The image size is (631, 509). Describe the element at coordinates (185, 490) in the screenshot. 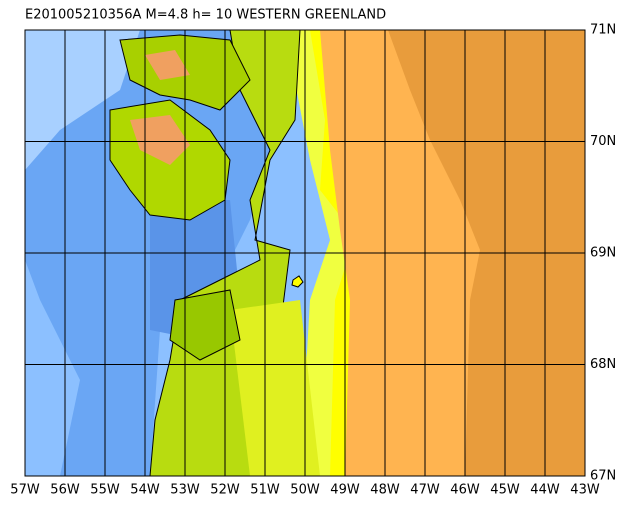

I see `x-tick-label: 53W` at that location.